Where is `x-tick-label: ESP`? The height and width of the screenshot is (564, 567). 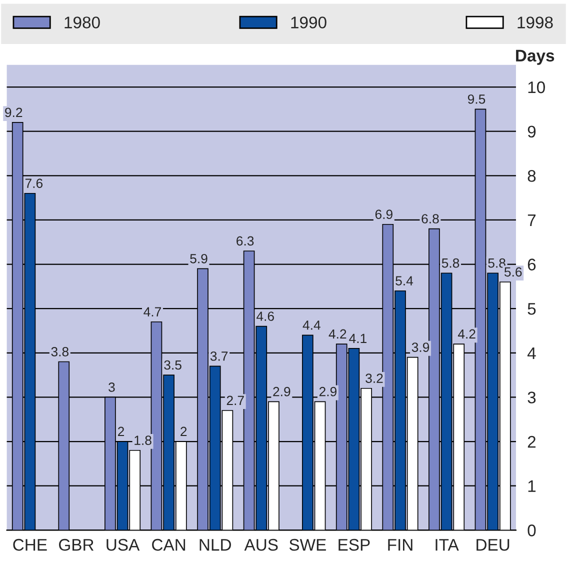 x-tick-label: ESP is located at coordinates (354, 544).